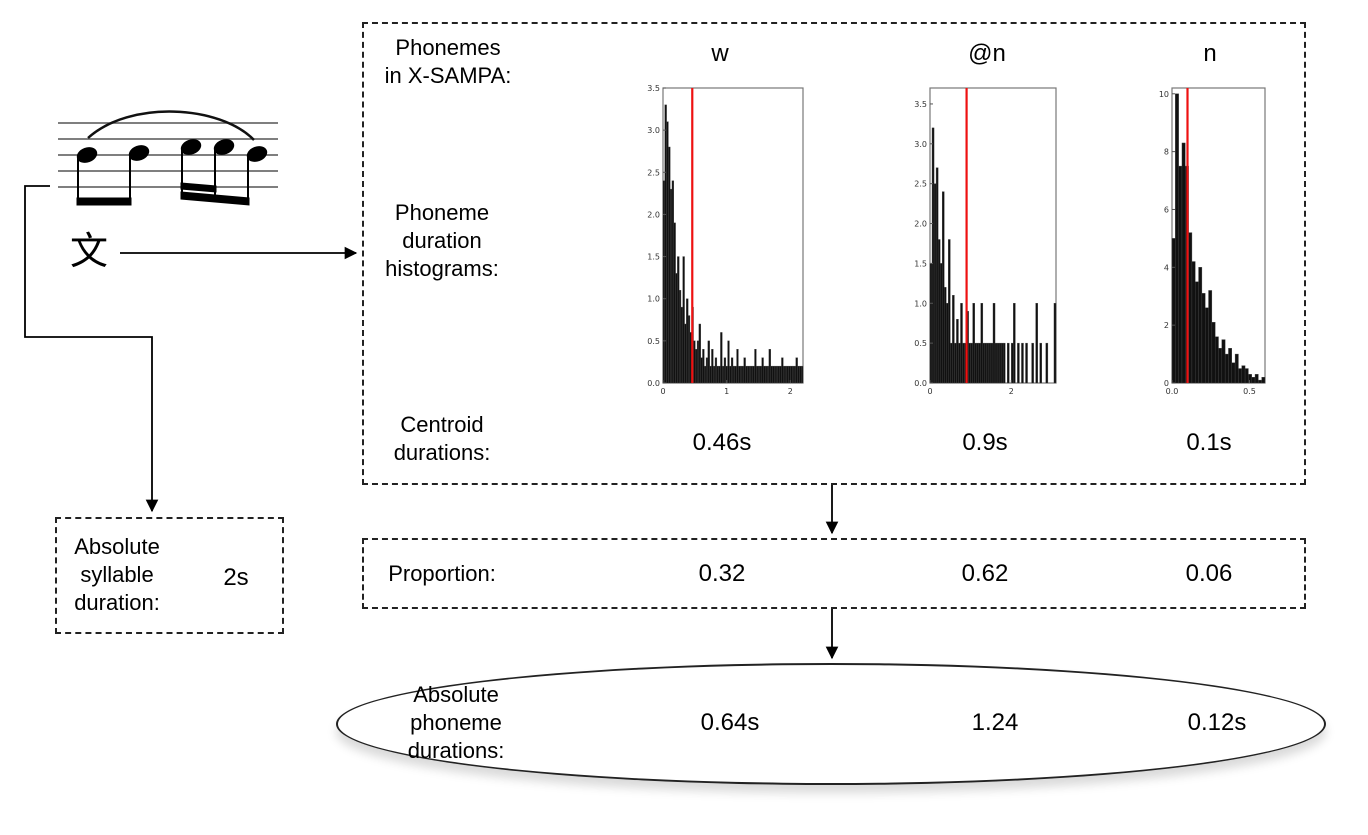 Image resolution: width=1368 pixels, height=835 pixels. I want to click on centroid-at-n: 0.9s, so click(985, 442).